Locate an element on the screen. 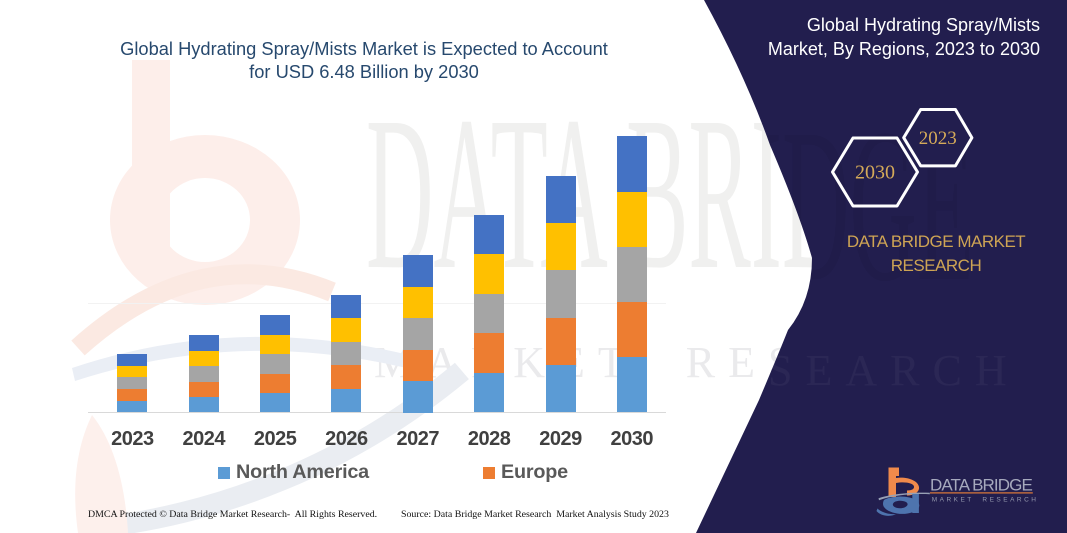 The image size is (1067, 533). svg-text: DATA BRIDGE is located at coordinates (981, 485).